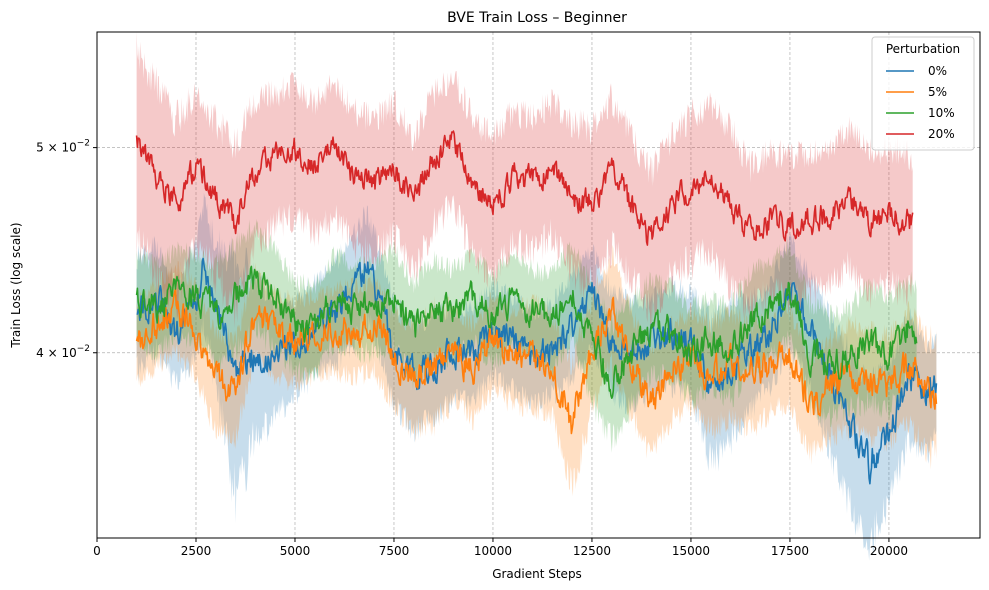  Describe the element at coordinates (493, 551) in the screenshot. I see `x-tick-label: 10000` at that location.